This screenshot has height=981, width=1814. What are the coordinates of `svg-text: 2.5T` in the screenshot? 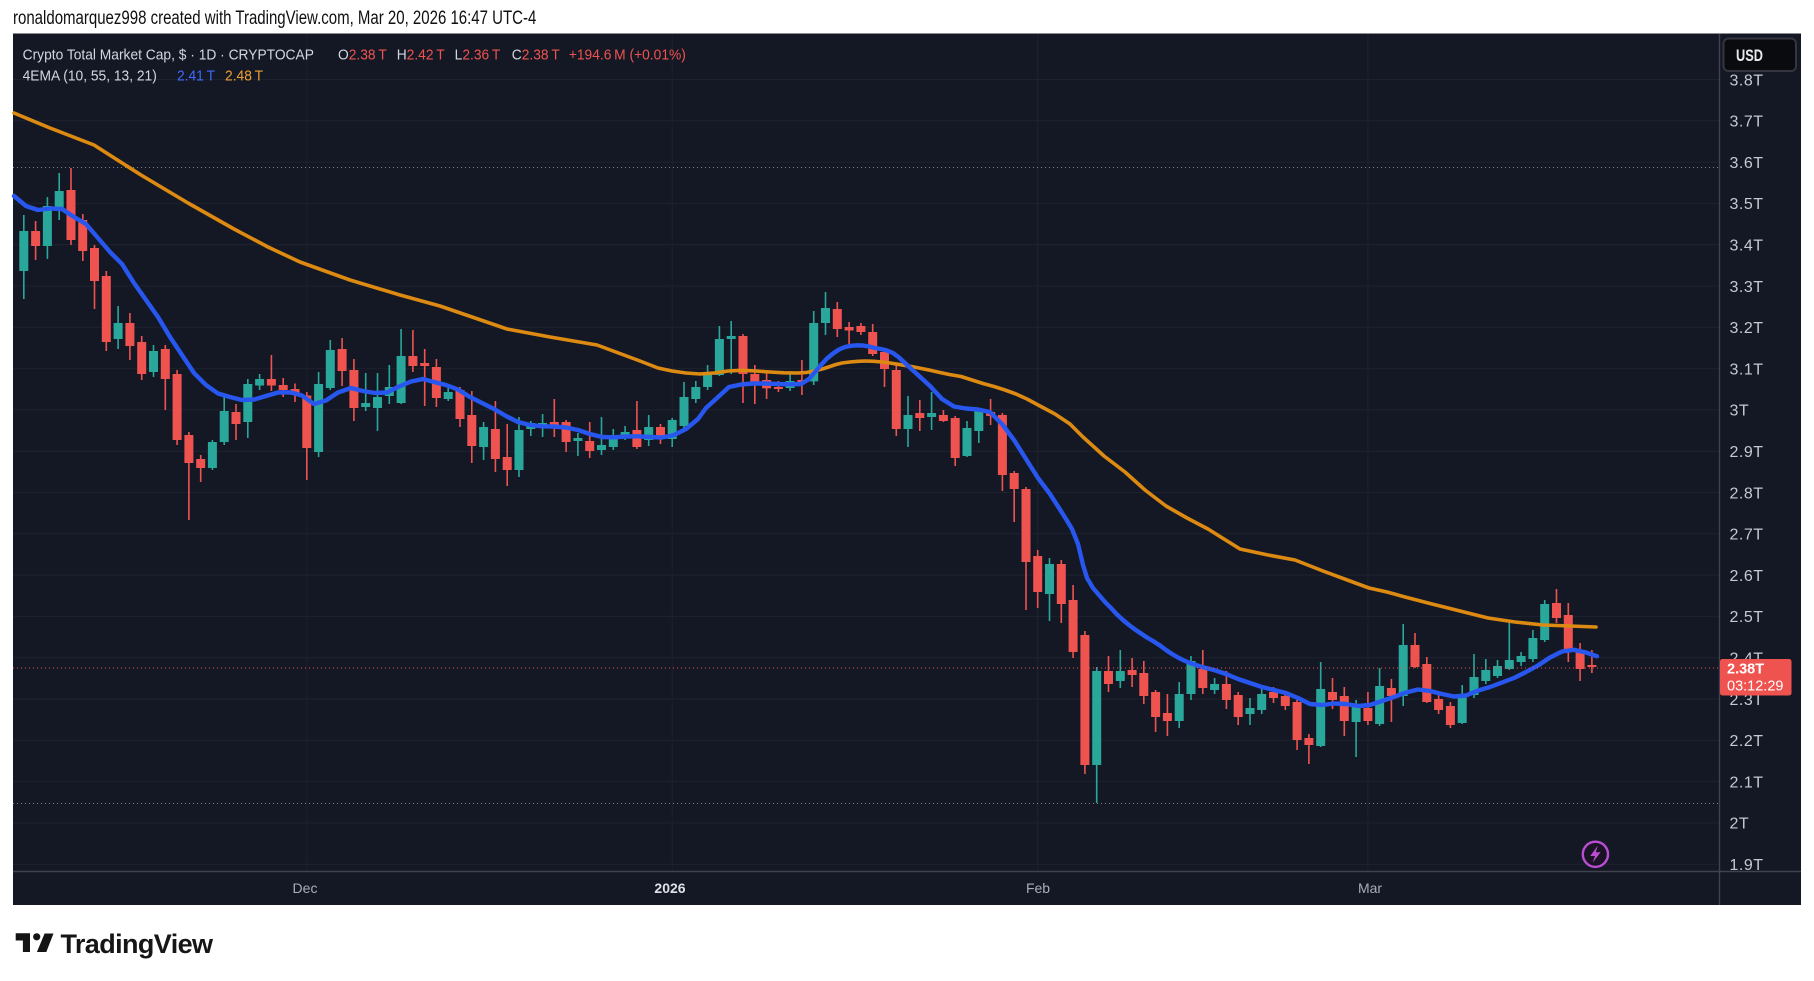 It's located at (1747, 617).